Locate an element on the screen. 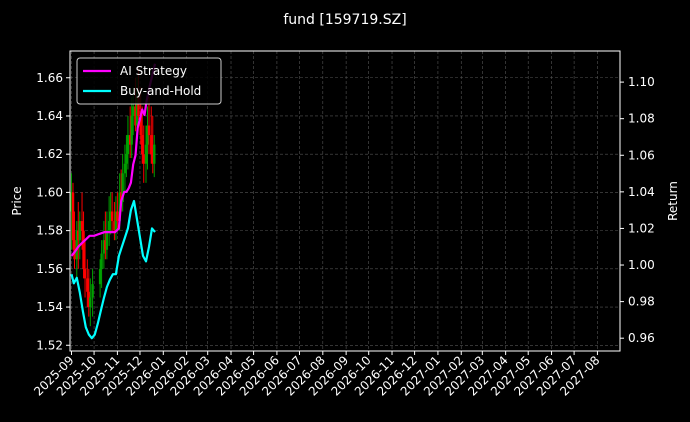 This screenshot has height=422, width=690. y-tick-label-left: 1.58 is located at coordinates (49, 231).